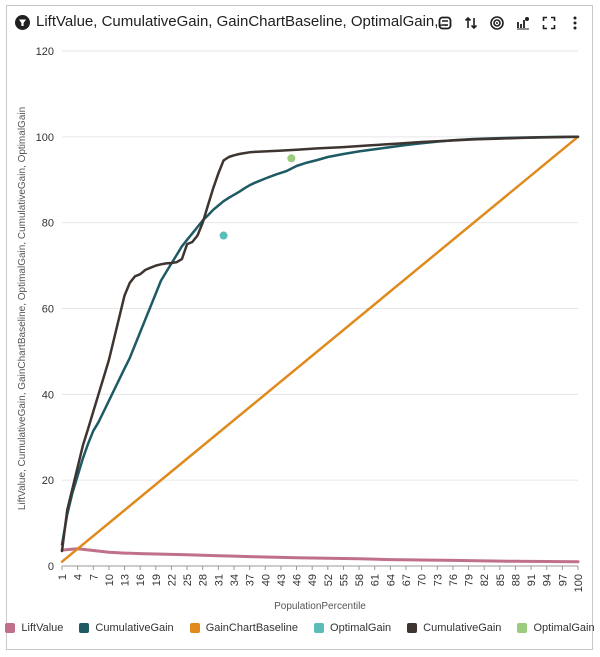  Describe the element at coordinates (471, 23) in the screenshot. I see `sort-icon` at that location.